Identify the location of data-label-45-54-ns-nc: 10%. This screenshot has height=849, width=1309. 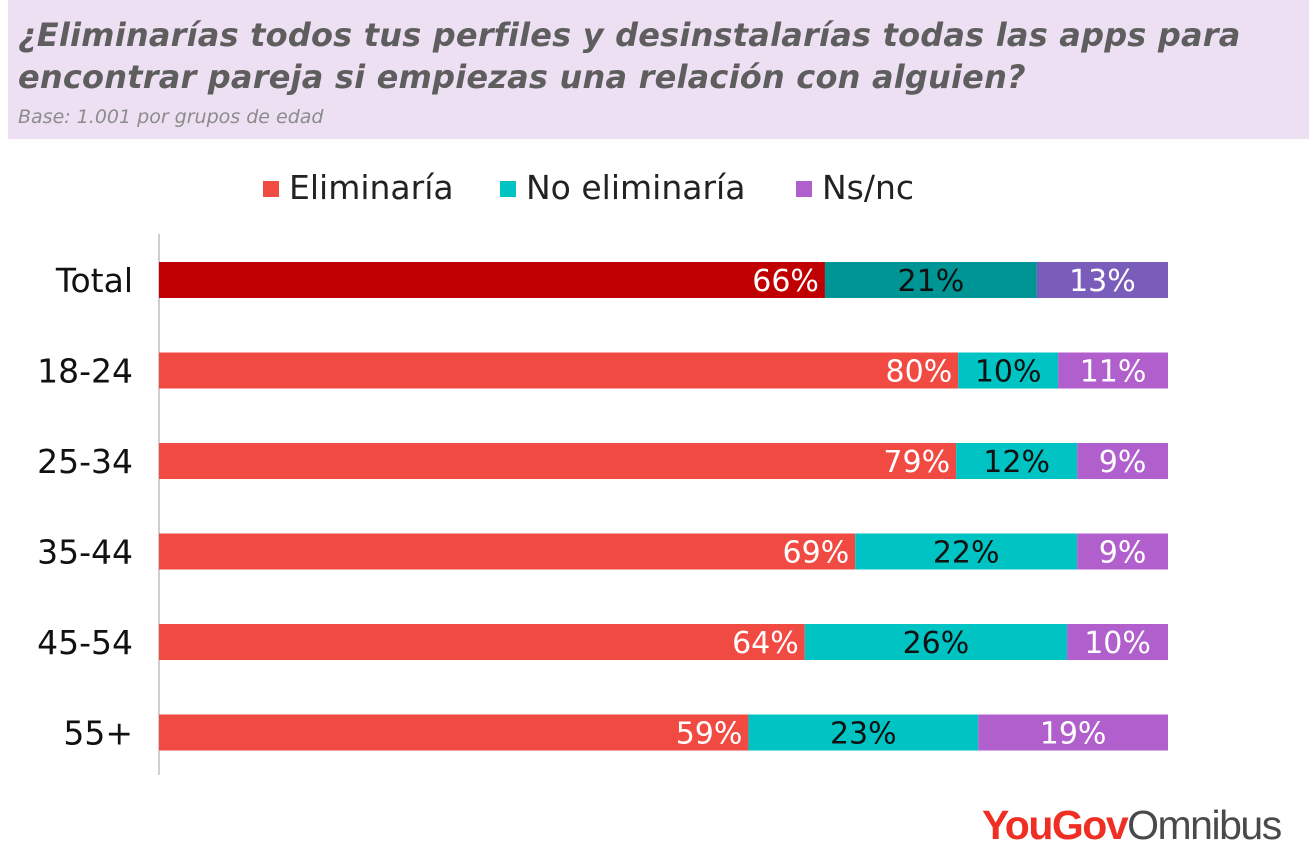
(1117, 643).